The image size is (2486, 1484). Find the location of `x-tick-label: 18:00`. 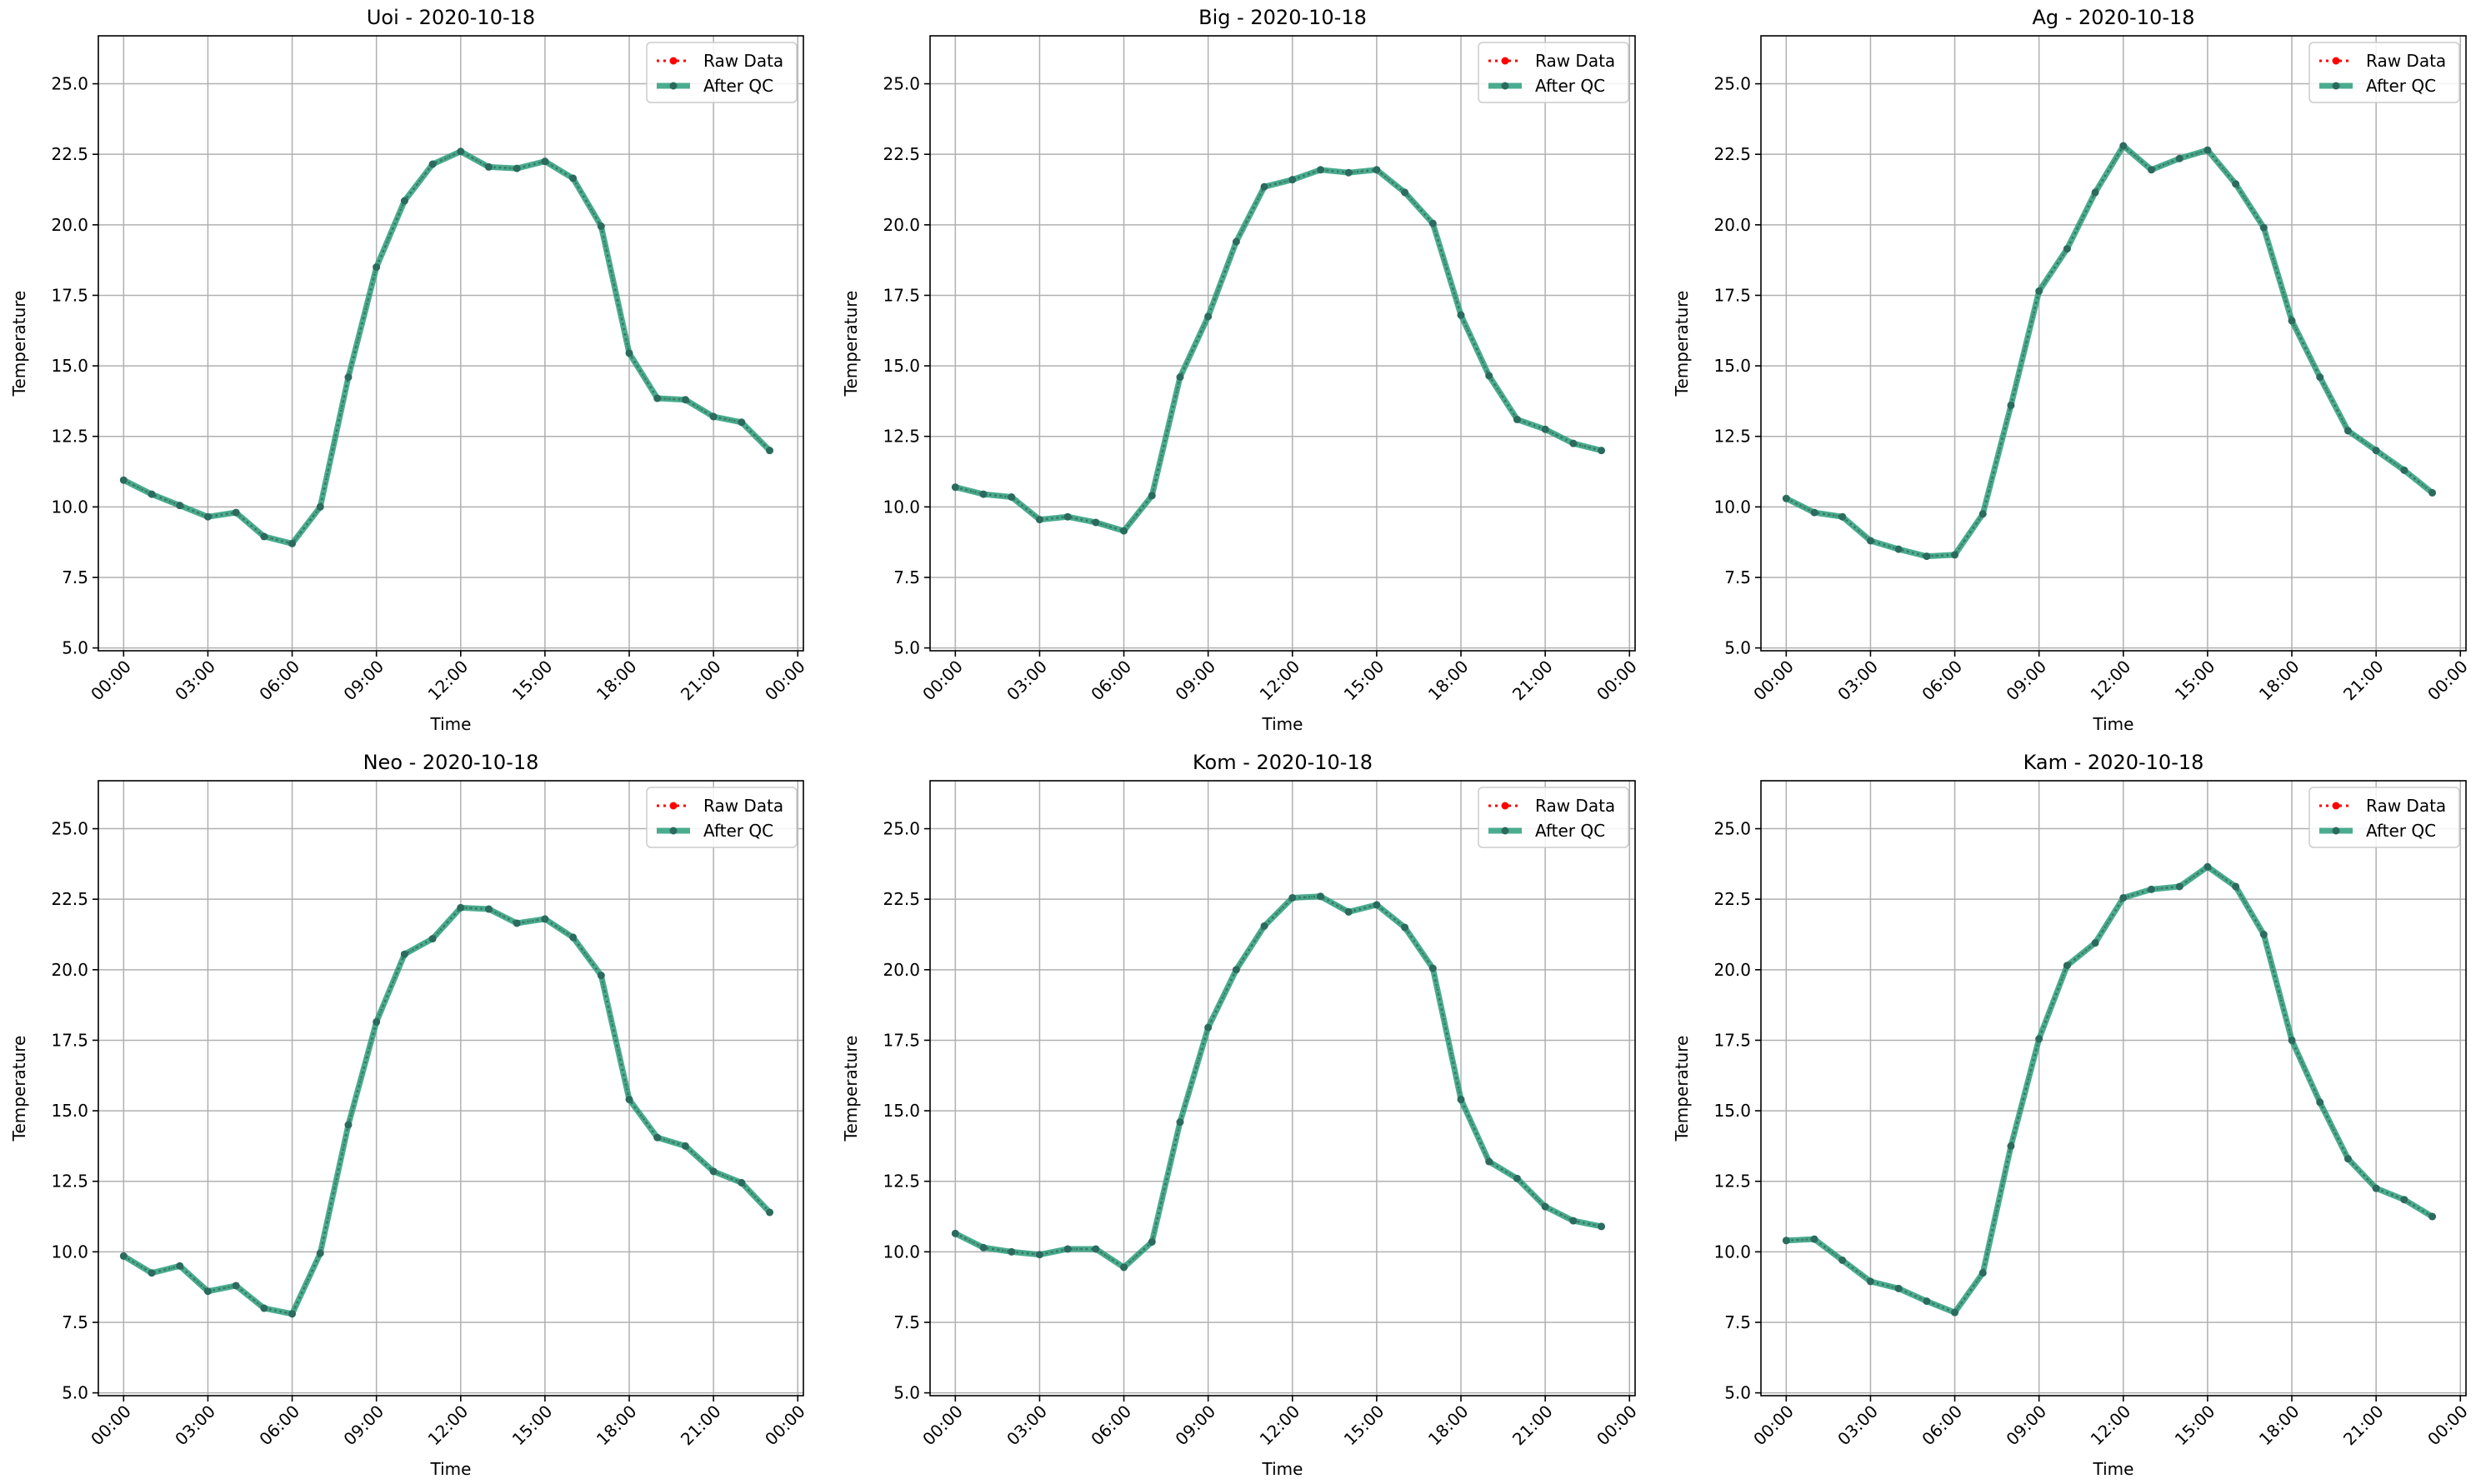

x-tick-label: 18:00 is located at coordinates (1448, 681).